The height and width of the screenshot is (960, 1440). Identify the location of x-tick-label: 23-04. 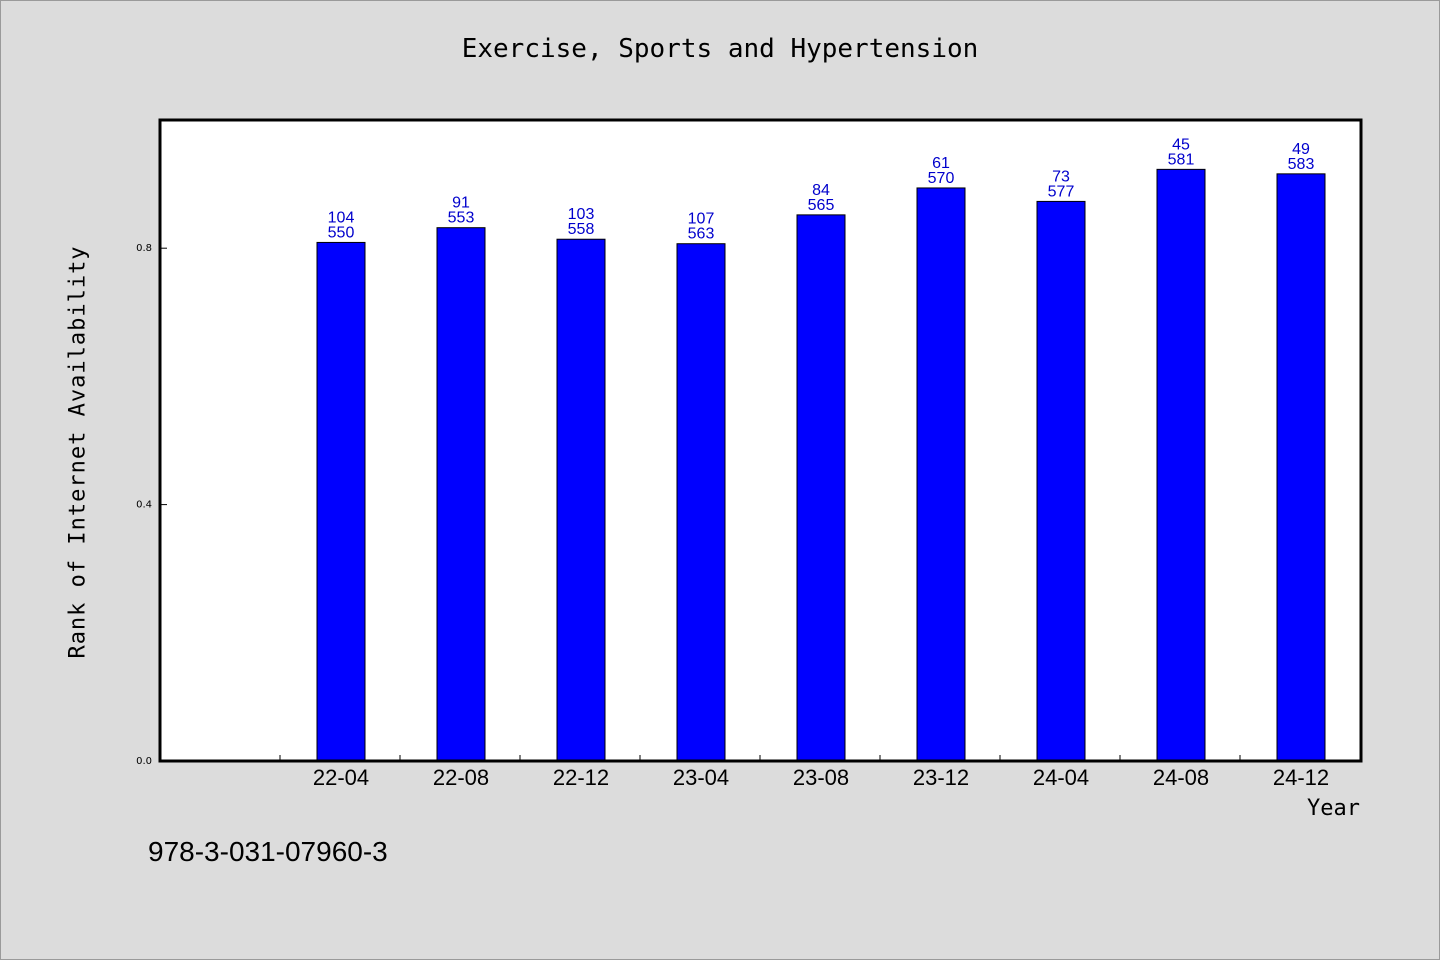
(701, 777).